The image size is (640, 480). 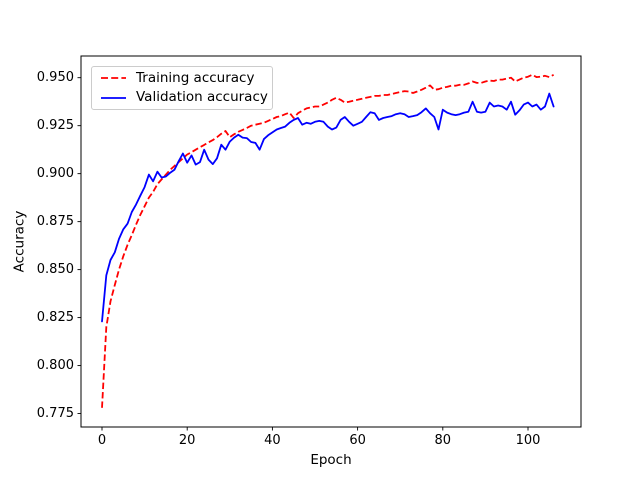 What do you see at coordinates (55, 269) in the screenshot?
I see `y-tick-label: 0.850` at bounding box center [55, 269].